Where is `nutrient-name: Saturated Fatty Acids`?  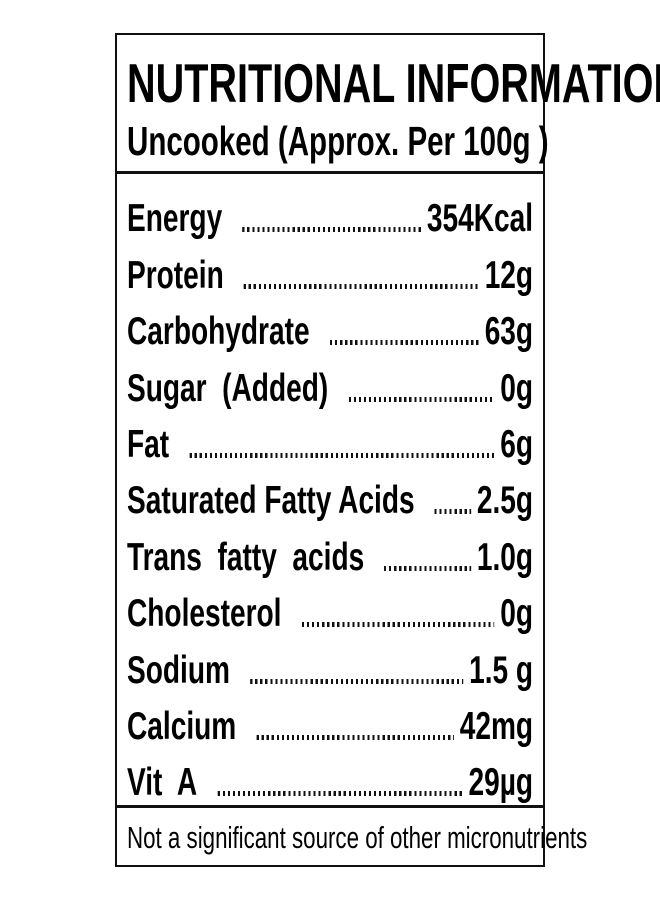
nutrient-name: Saturated Fatty Acids is located at coordinates (271, 501).